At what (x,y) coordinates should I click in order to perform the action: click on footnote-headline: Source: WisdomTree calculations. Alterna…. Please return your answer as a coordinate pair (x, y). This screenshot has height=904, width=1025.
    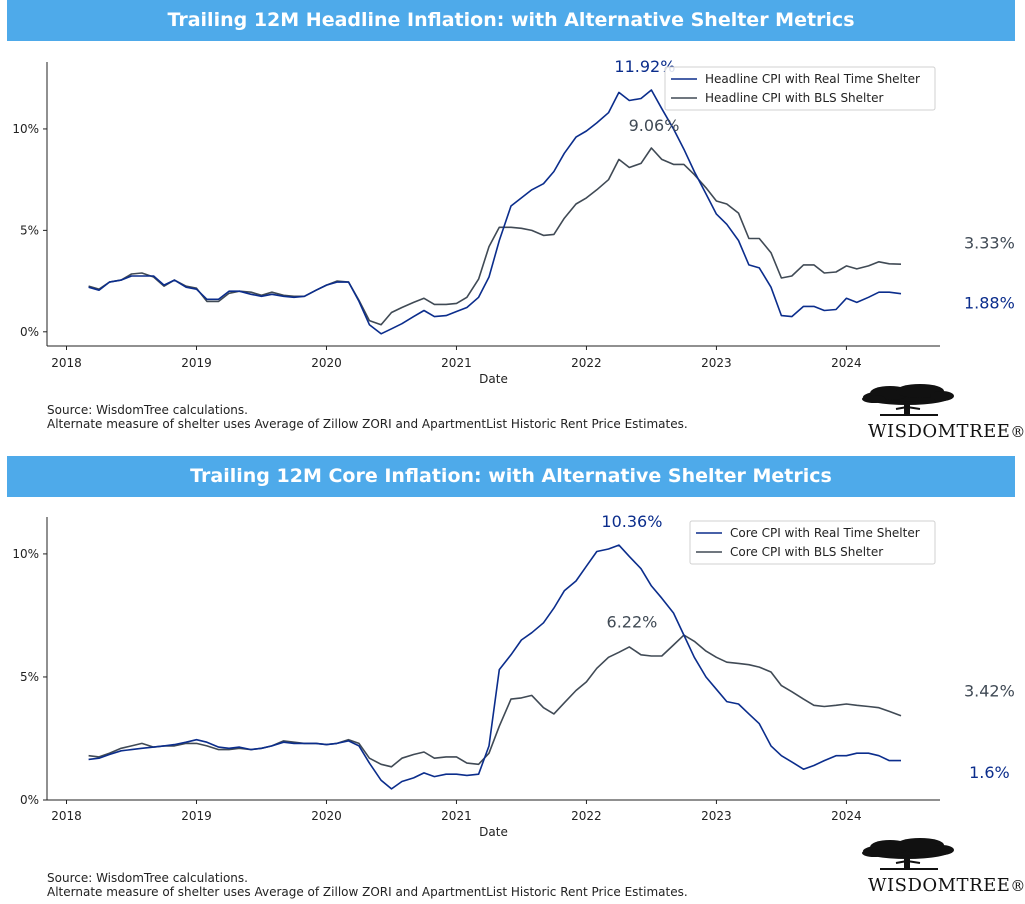
    Looking at the image, I should click on (367, 417).